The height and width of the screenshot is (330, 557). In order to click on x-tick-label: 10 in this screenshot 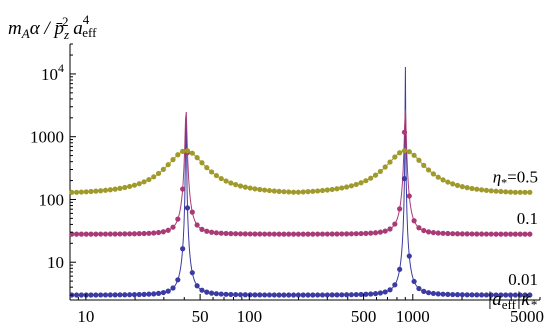, I will do `click(85, 316)`.